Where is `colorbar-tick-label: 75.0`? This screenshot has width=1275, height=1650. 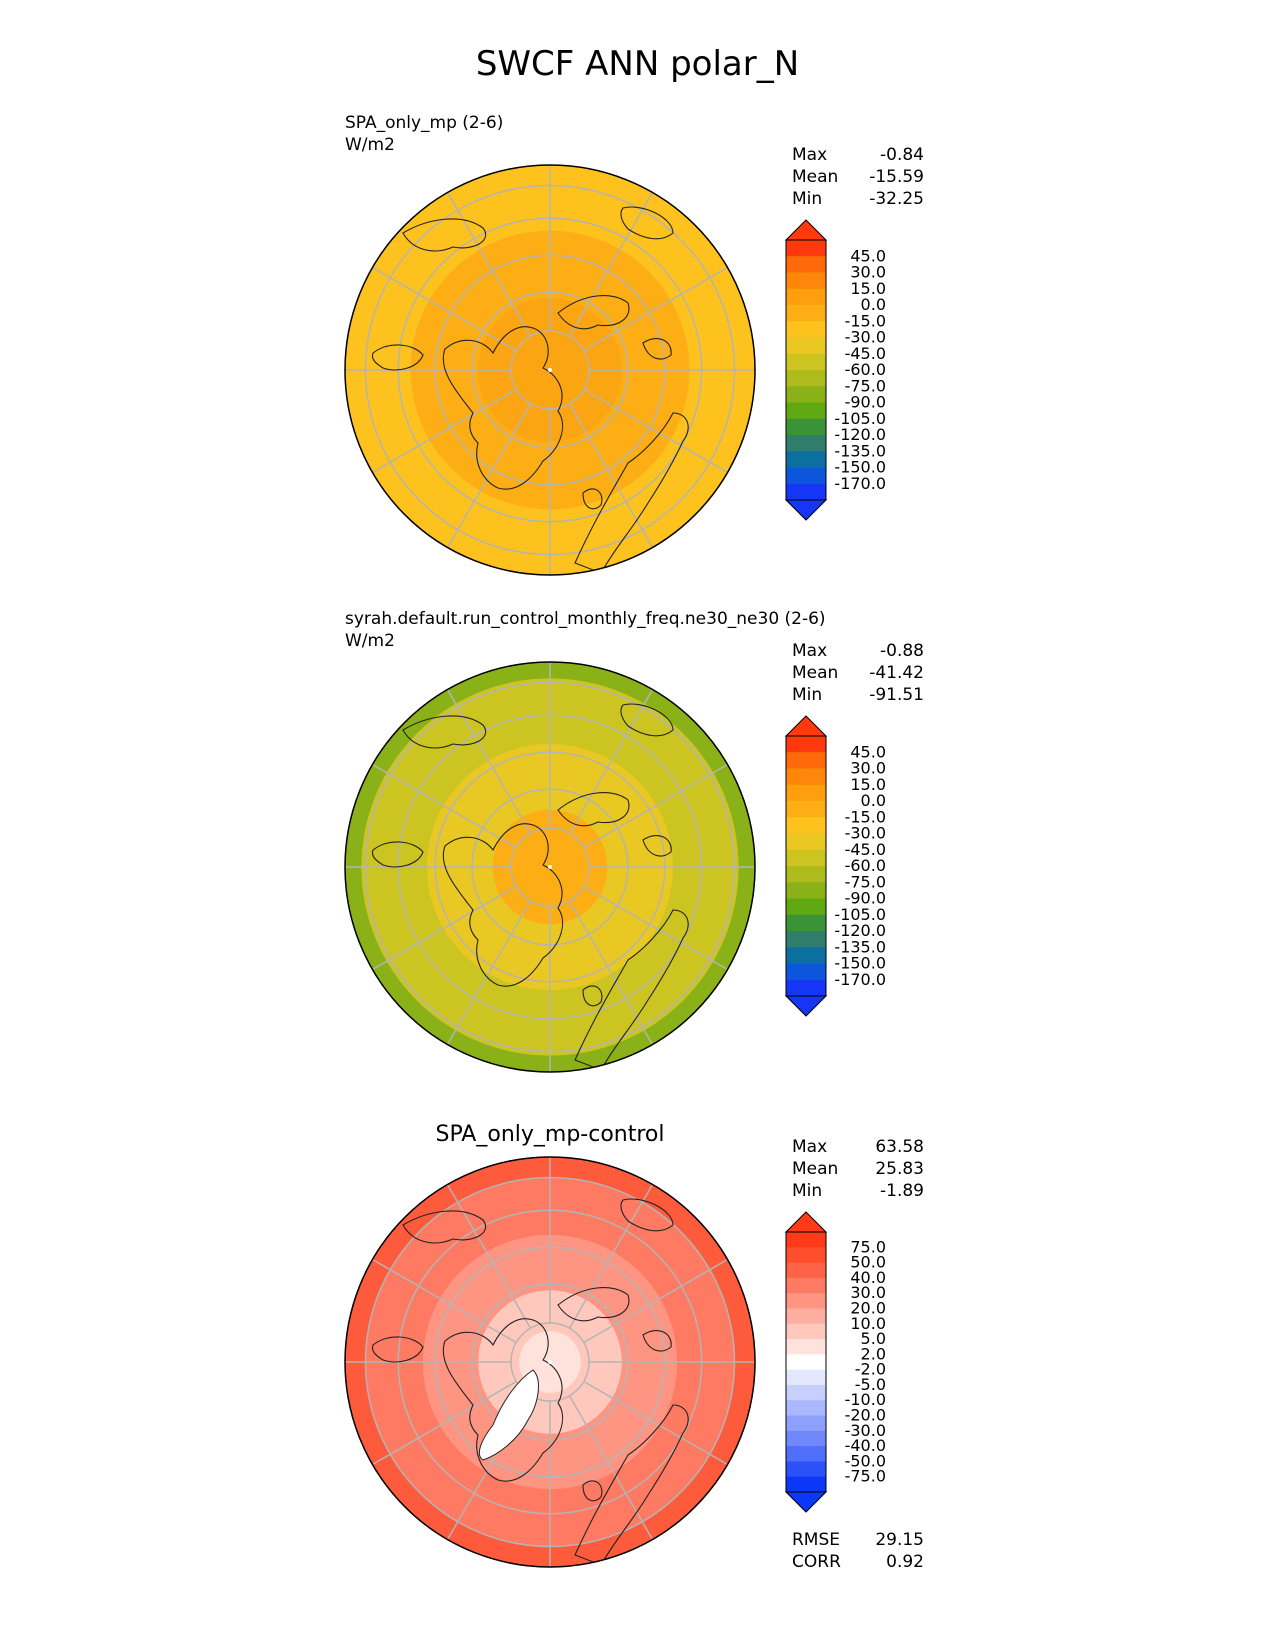
colorbar-tick-label: 75.0 is located at coordinates (868, 1246).